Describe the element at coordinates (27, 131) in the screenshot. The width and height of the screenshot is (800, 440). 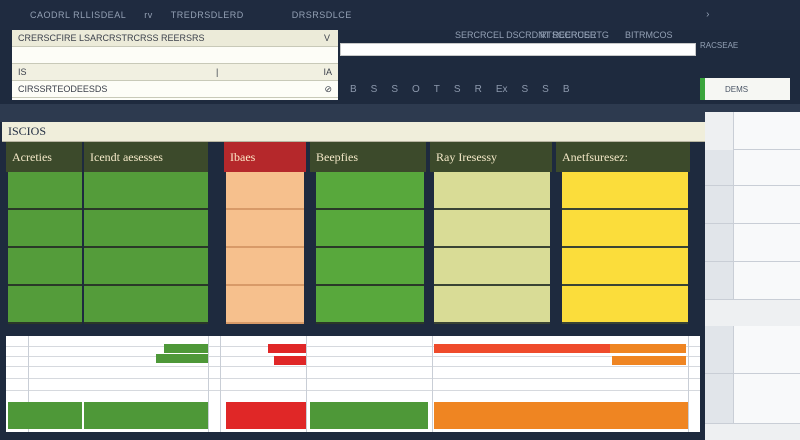
I see `sheet-title-text: ISCIOS` at that location.